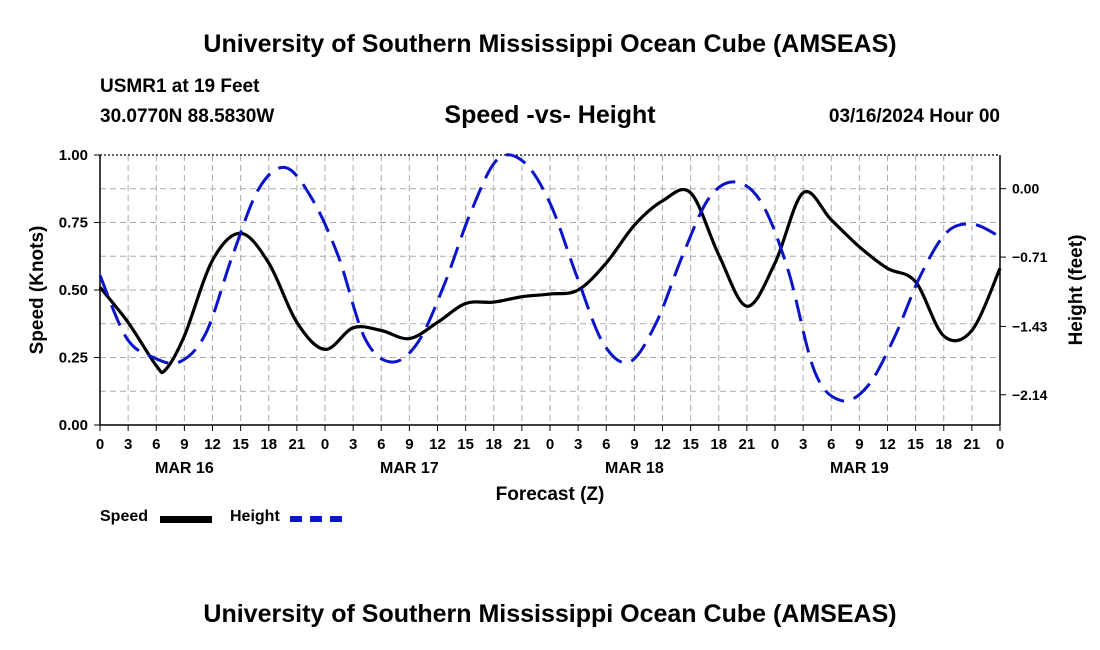 This screenshot has width=1100, height=650. What do you see at coordinates (73, 290) in the screenshot?
I see `y-tick-label: 0.50` at bounding box center [73, 290].